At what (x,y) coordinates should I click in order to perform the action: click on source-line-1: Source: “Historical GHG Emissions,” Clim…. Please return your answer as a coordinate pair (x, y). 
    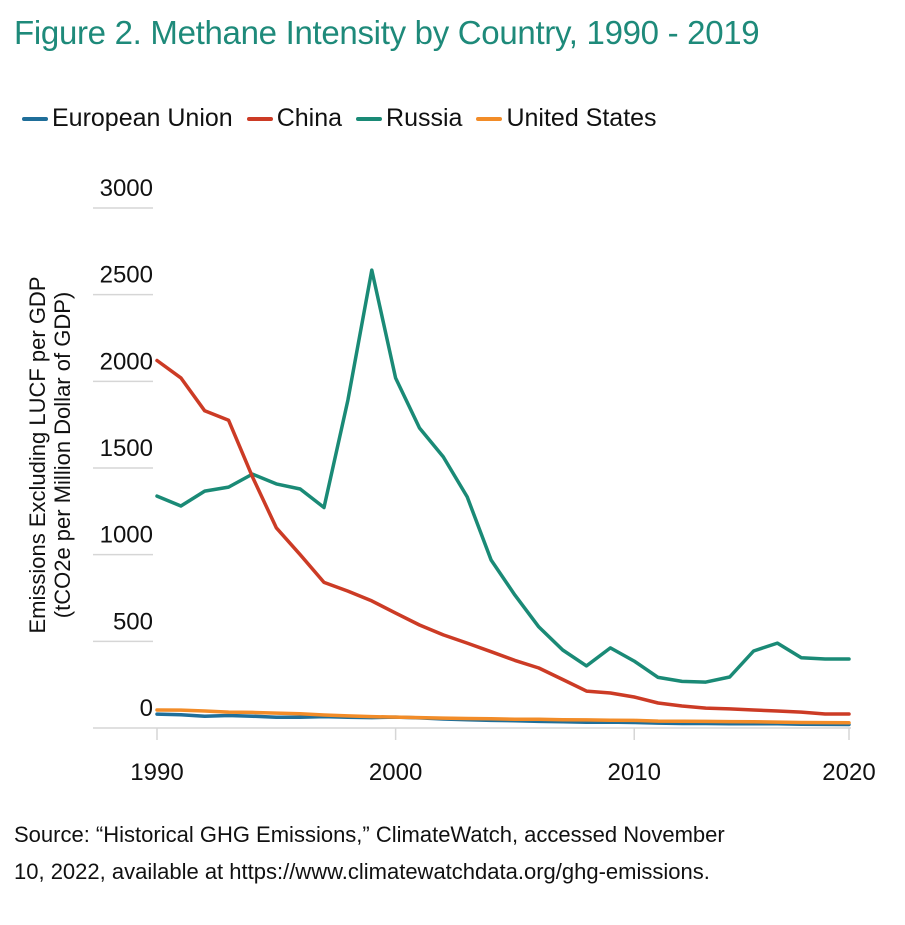
    Looking at the image, I should click on (369, 834).